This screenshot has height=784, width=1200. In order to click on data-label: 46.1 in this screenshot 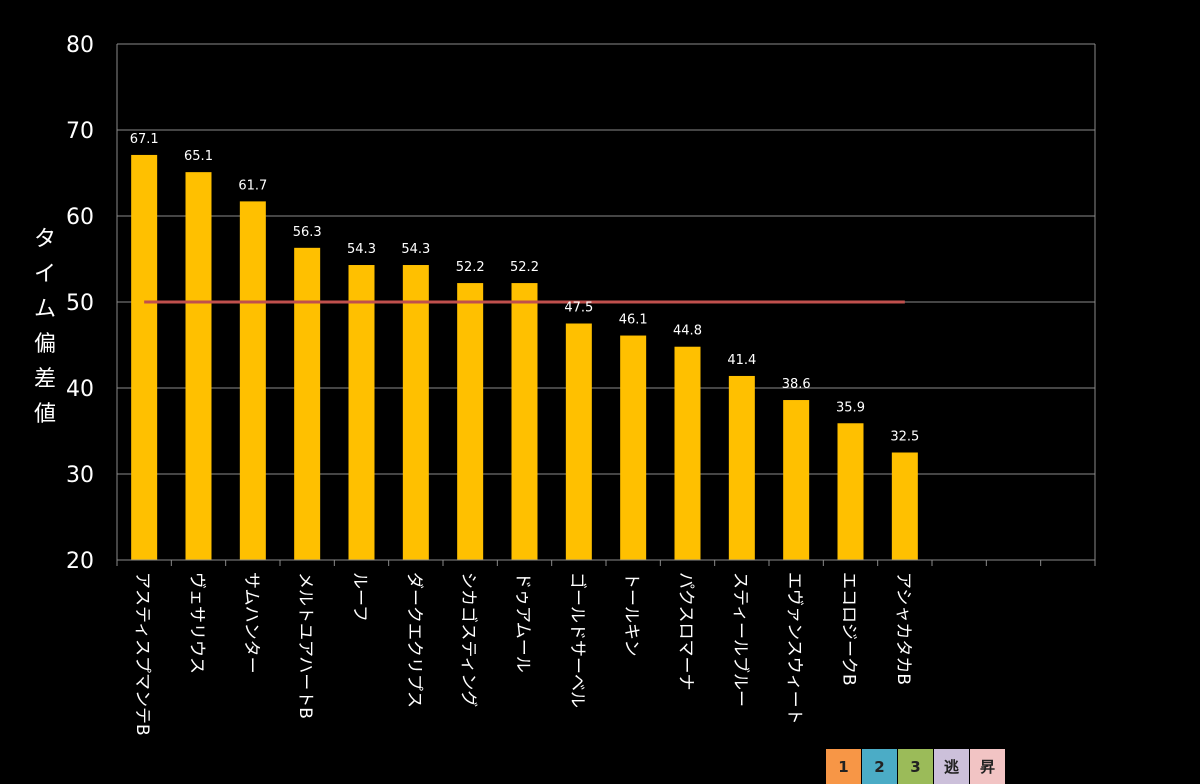, I will do `click(633, 320)`.